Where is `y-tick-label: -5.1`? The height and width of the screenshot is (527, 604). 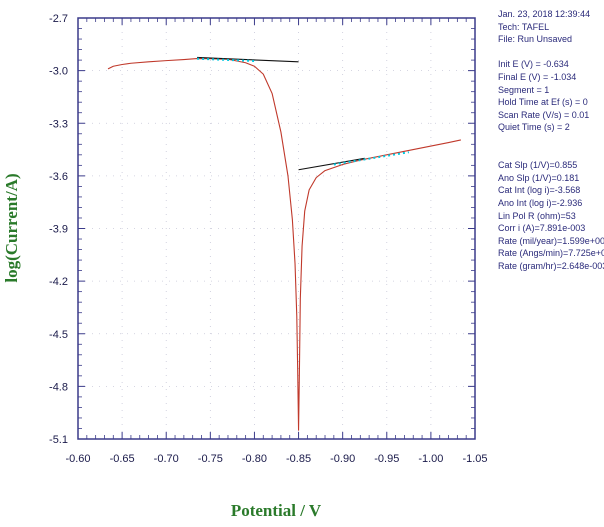 y-tick-label: -5.1 is located at coordinates (58, 440).